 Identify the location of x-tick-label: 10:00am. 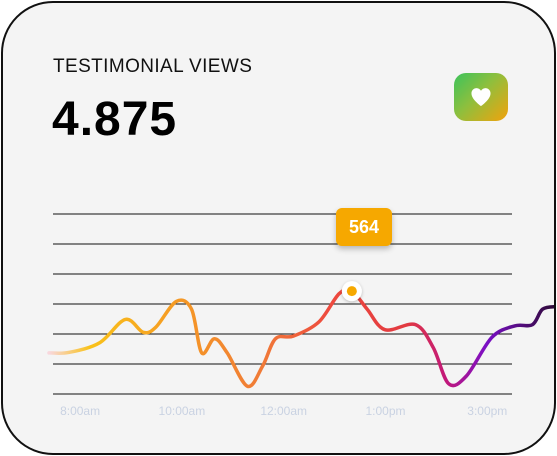
(182, 411).